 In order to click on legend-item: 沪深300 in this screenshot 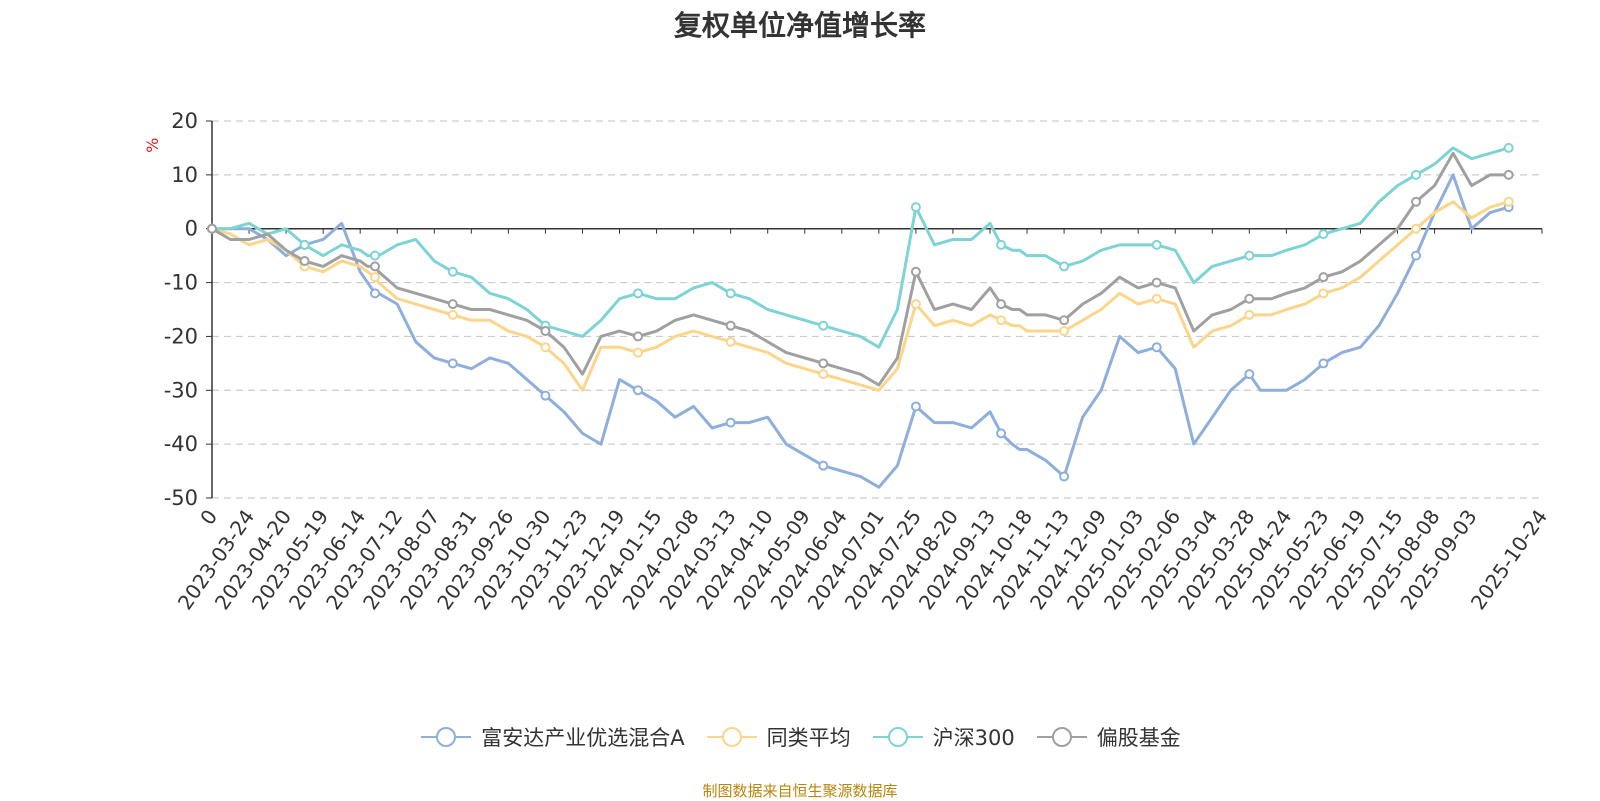, I will do `click(943, 737)`.